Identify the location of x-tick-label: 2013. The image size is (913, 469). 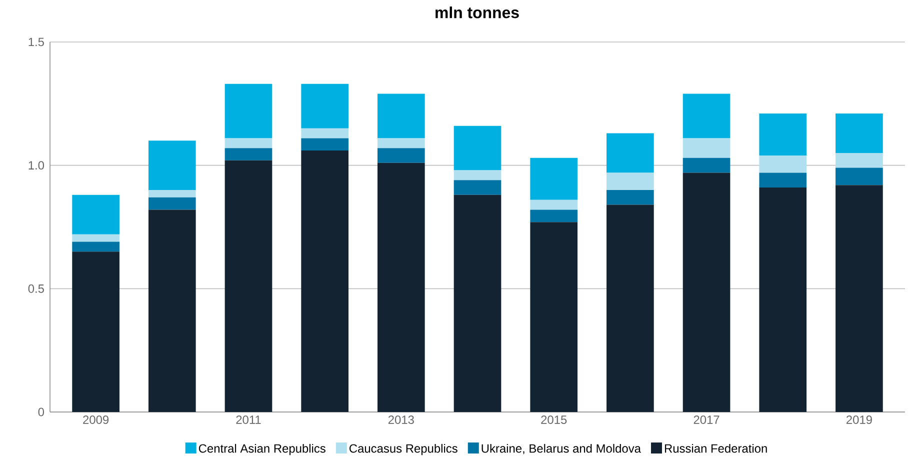
(401, 420).